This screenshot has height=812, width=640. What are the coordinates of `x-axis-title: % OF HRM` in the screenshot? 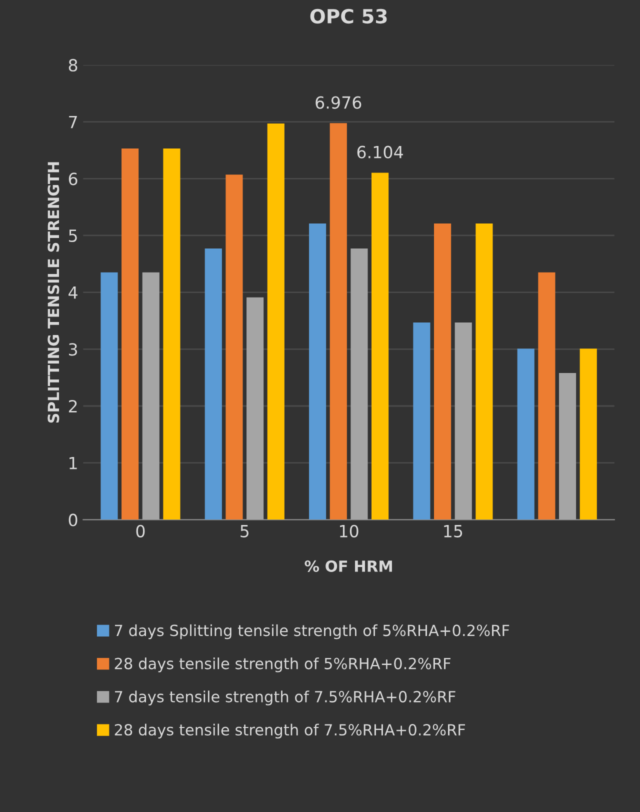 It's located at (348, 566).